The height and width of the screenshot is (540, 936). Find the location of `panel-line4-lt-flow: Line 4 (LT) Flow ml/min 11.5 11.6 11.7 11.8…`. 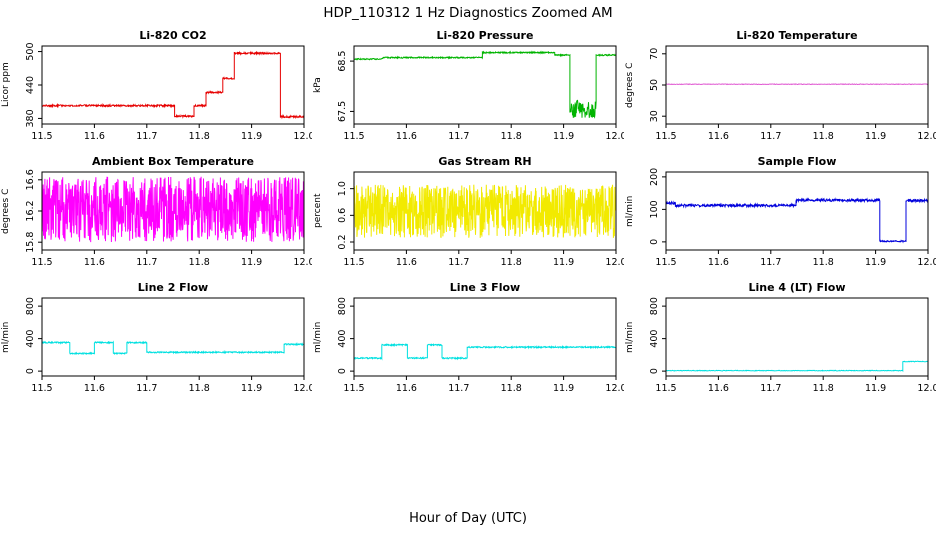

panel-line4-lt-flow: Line 4 (LT) Flow ml/min 11.5 11.6 11.7 11.8… is located at coordinates (780, 339).